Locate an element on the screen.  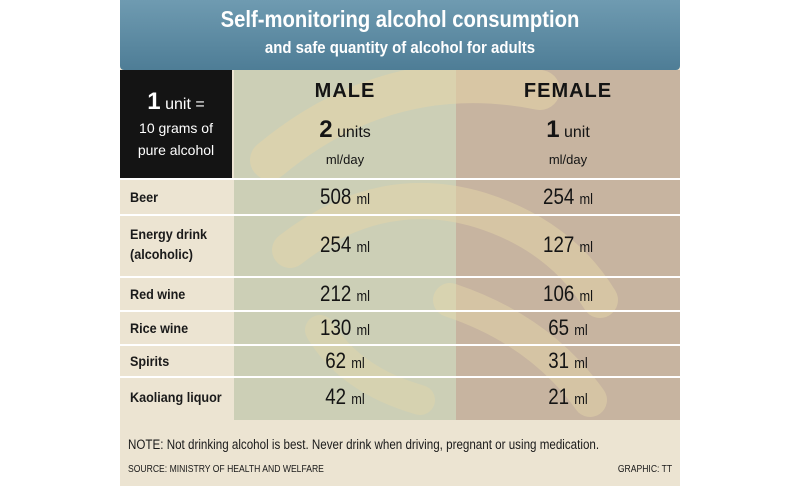
female-column-header: FEMALE 1 unit ml/day is located at coordinates (568, 124).